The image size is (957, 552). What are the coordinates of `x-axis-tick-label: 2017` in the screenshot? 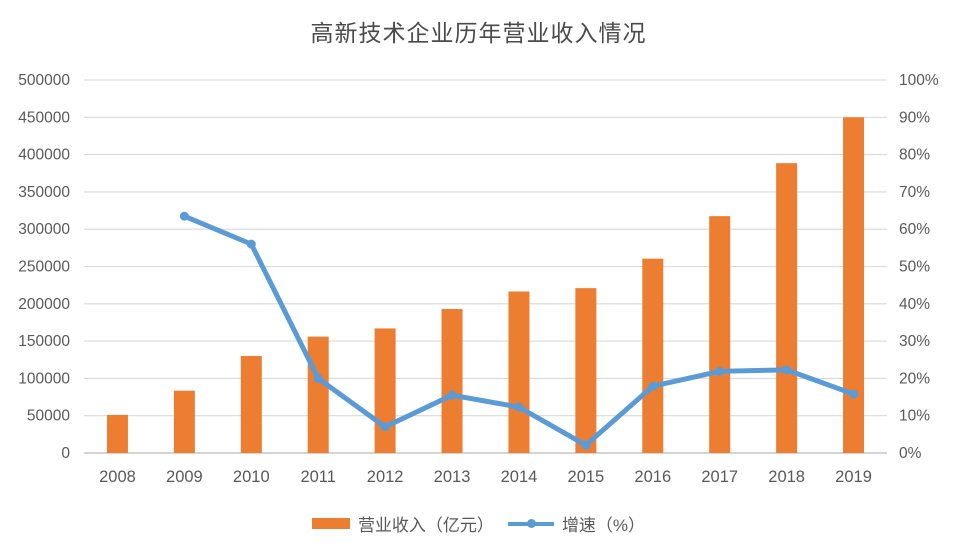 It's located at (719, 477).